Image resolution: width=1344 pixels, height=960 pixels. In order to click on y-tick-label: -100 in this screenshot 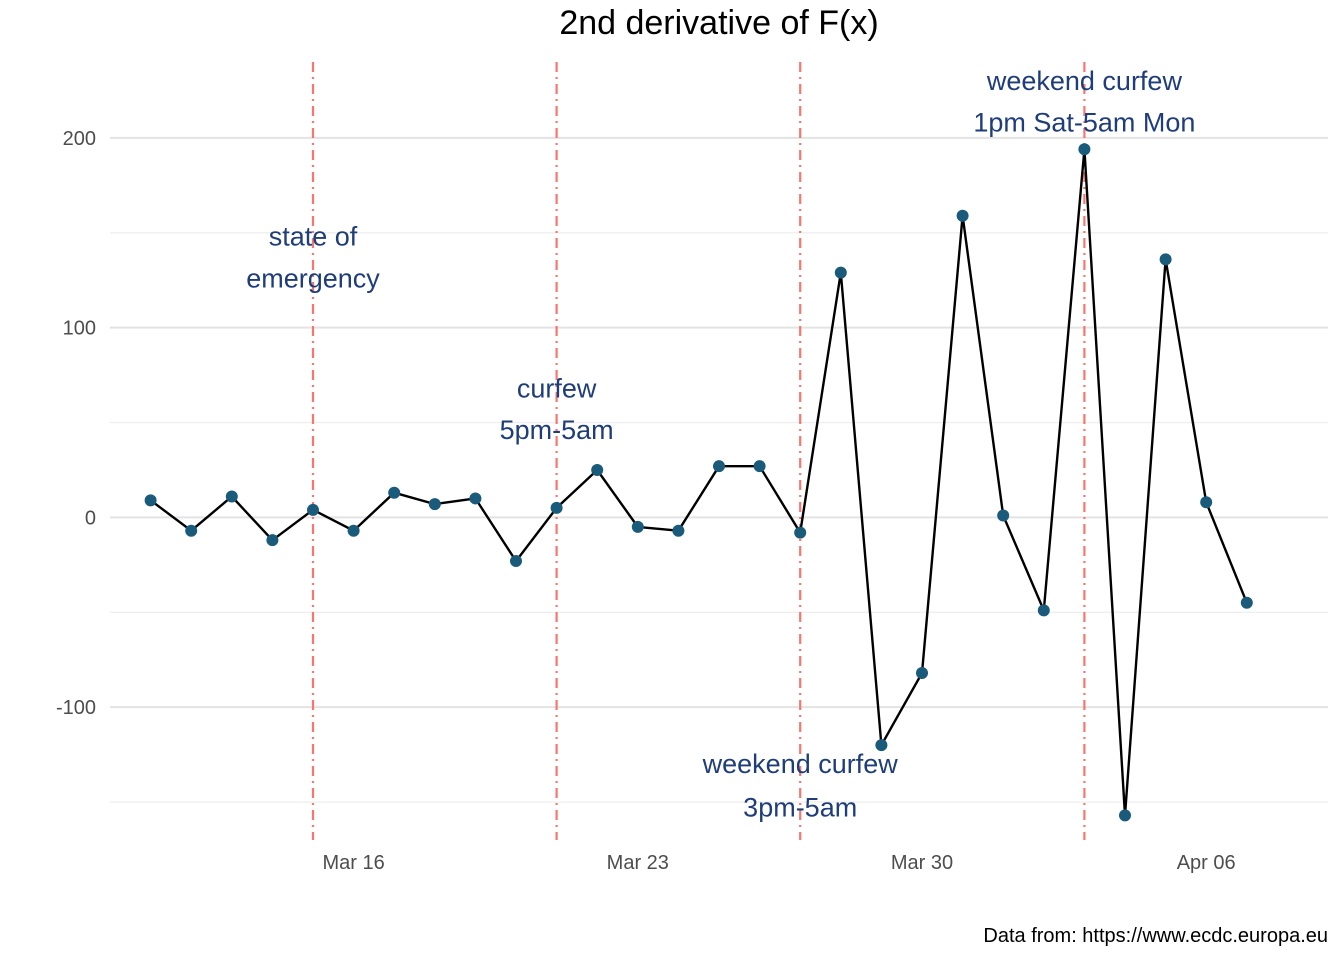, I will do `click(76, 708)`.